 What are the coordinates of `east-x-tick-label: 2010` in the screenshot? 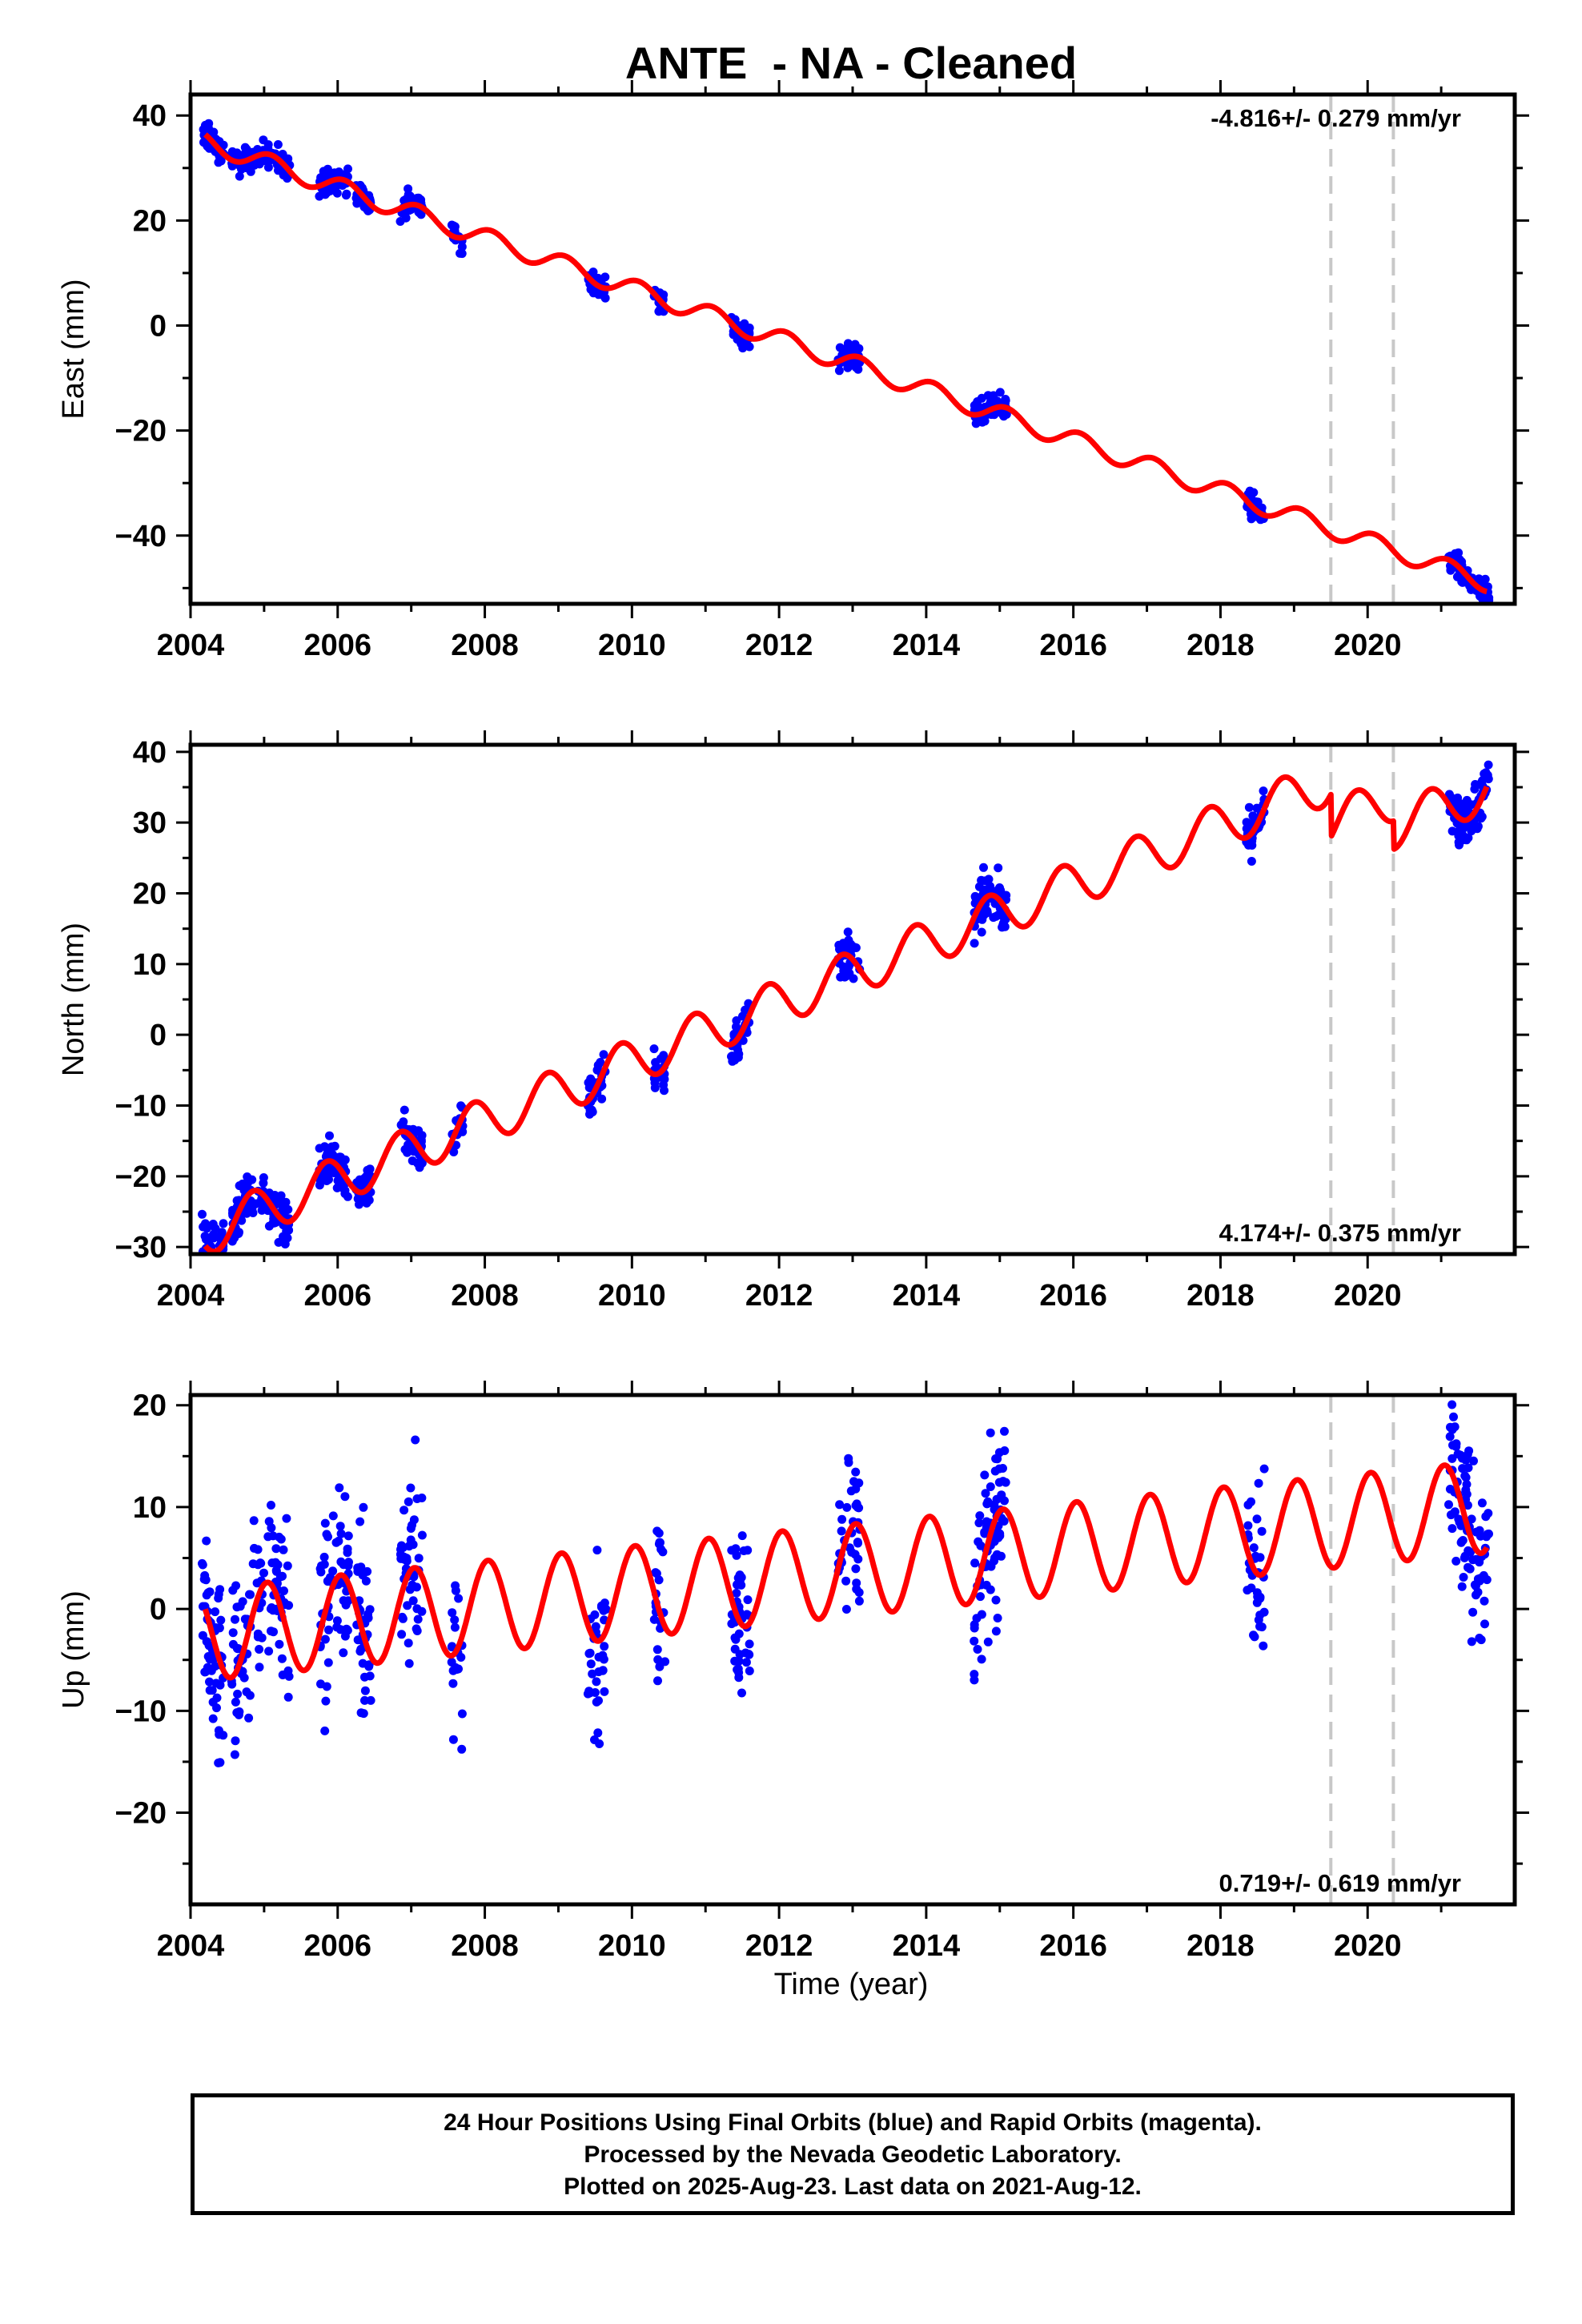 It's located at (632, 645).